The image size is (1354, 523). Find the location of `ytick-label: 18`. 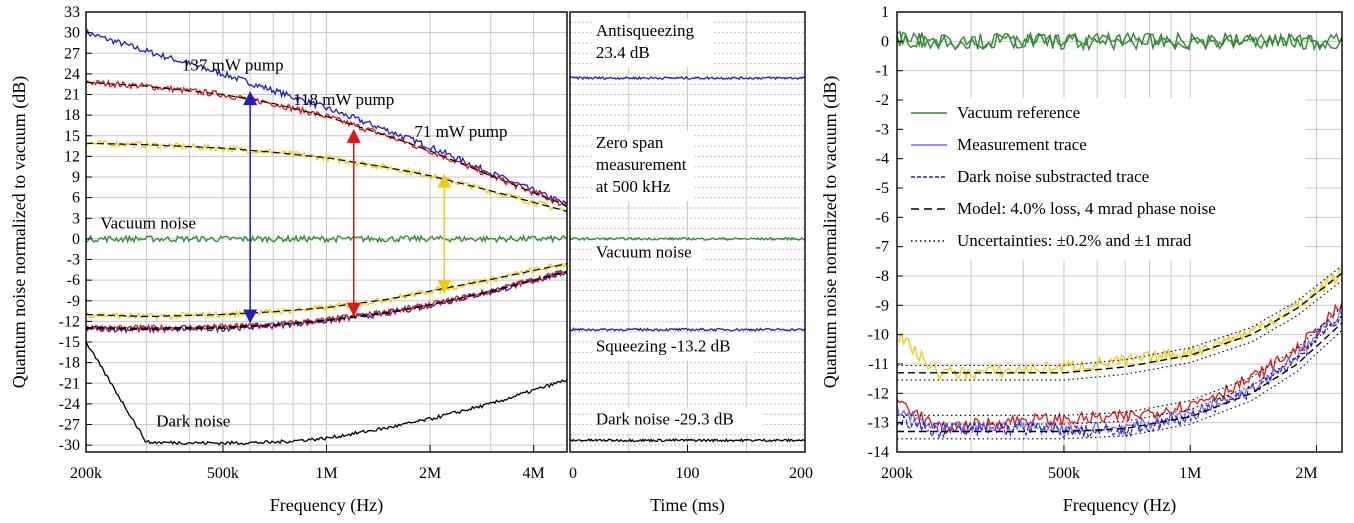

ytick-label: 18 is located at coordinates (72, 115).